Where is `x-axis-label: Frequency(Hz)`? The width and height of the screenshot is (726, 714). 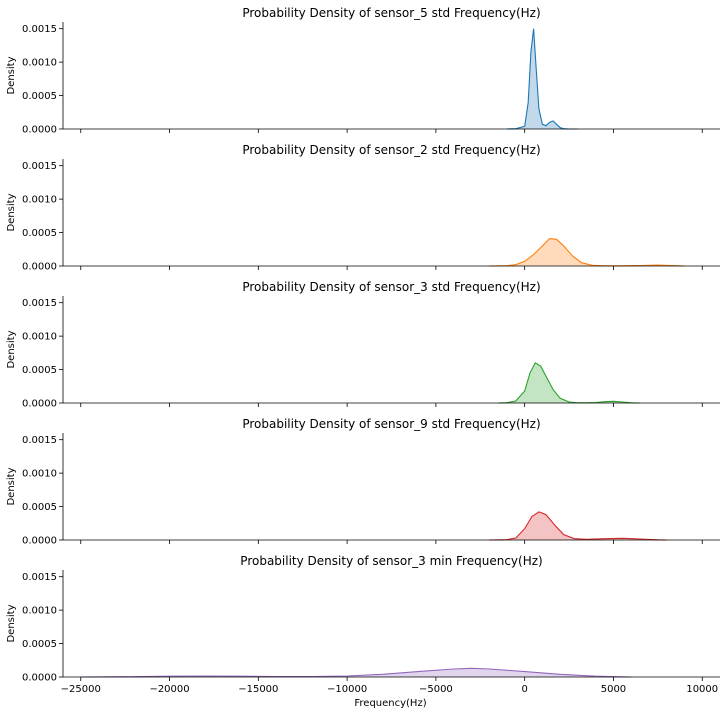
x-axis-label: Frequency(Hz) is located at coordinates (390, 703).